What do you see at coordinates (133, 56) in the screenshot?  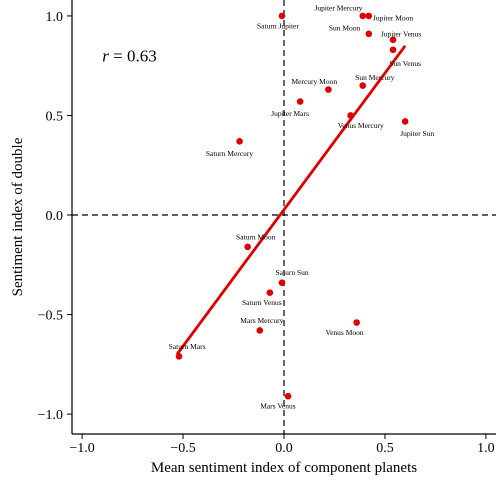 I see `r-value: = 0.63` at bounding box center [133, 56].